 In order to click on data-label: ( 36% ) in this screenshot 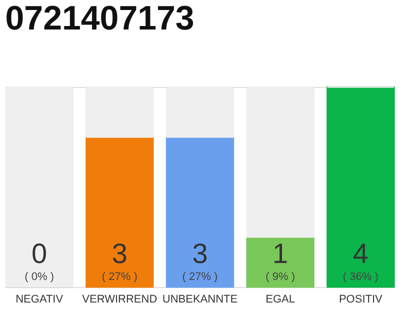, I will do `click(360, 277)`.